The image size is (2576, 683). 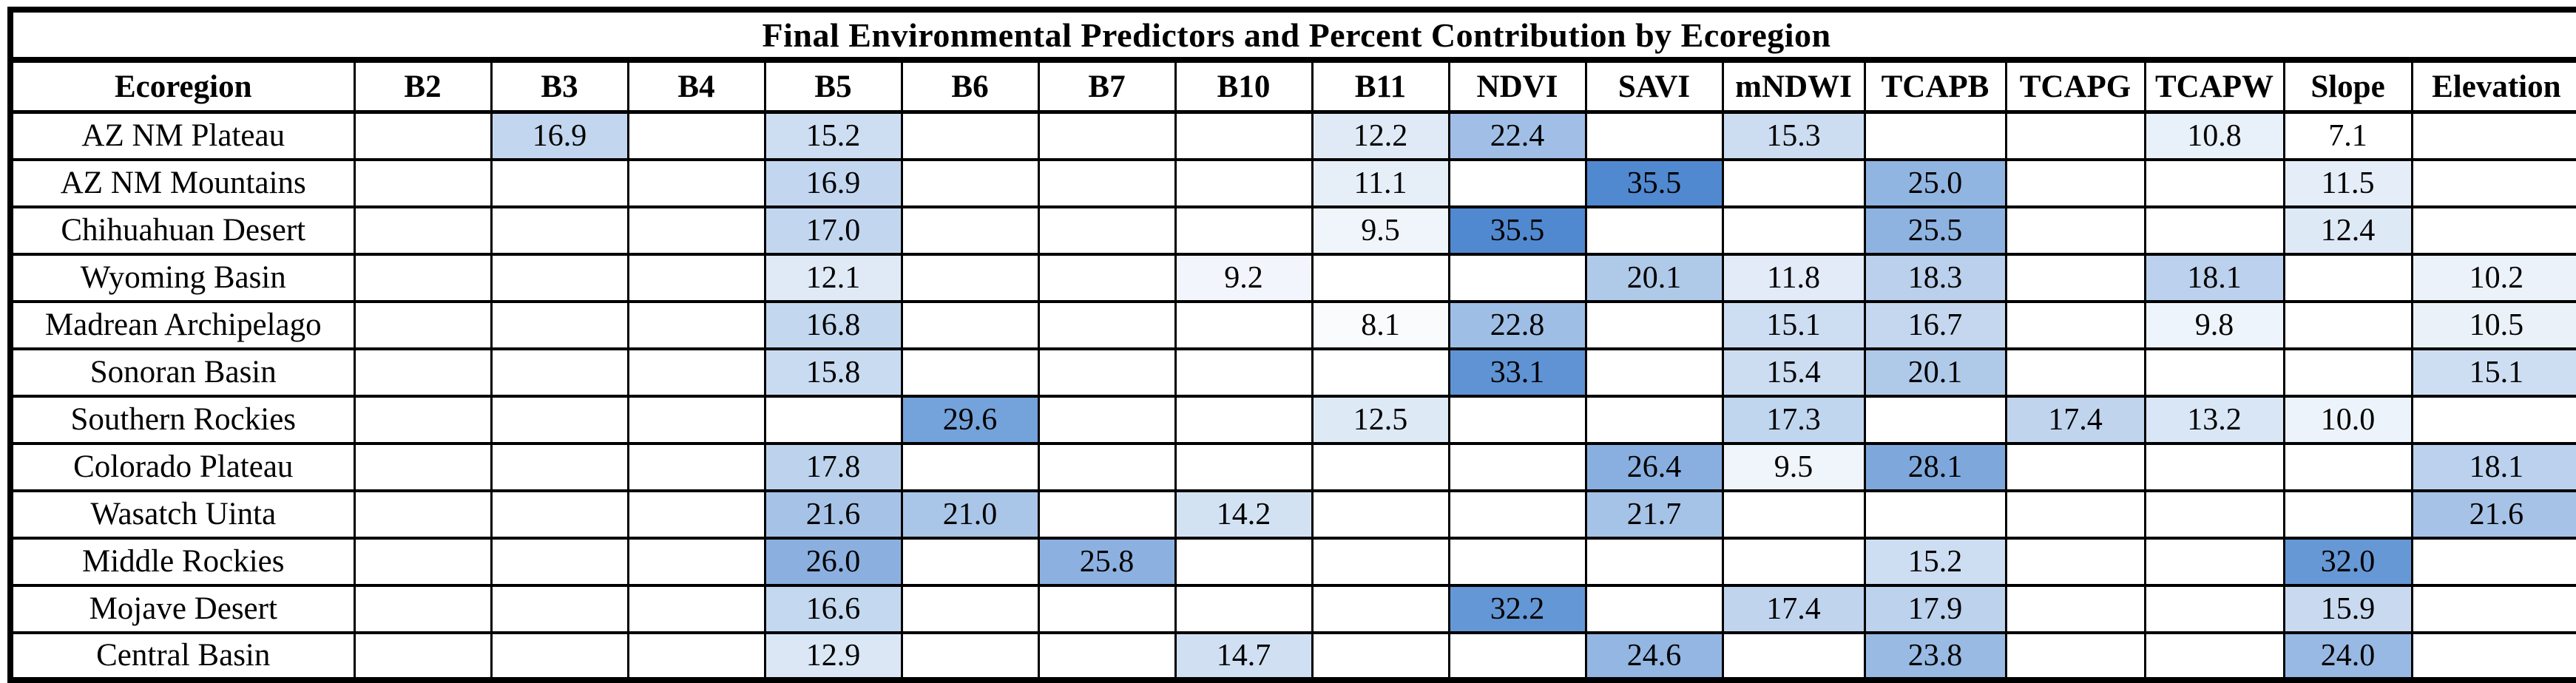 What do you see at coordinates (833, 372) in the screenshot?
I see `table-cell: 15.8` at bounding box center [833, 372].